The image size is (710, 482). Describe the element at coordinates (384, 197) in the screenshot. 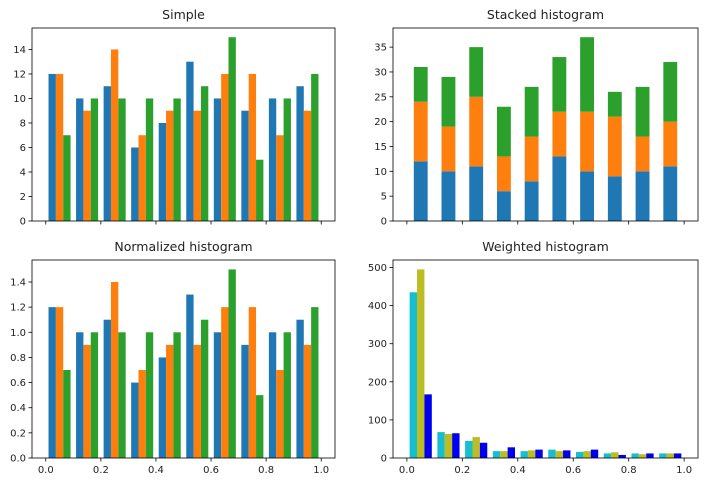

I see `y-tick-label: 5` at that location.